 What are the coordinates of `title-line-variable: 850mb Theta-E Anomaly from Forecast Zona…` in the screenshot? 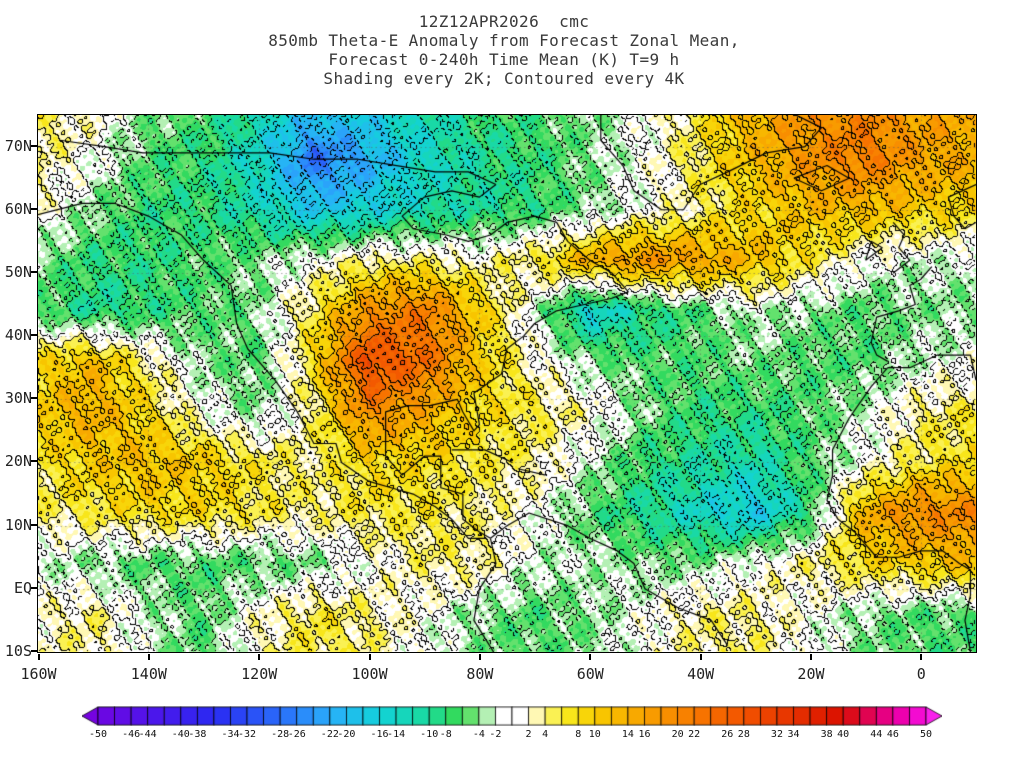 It's located at (504, 40).